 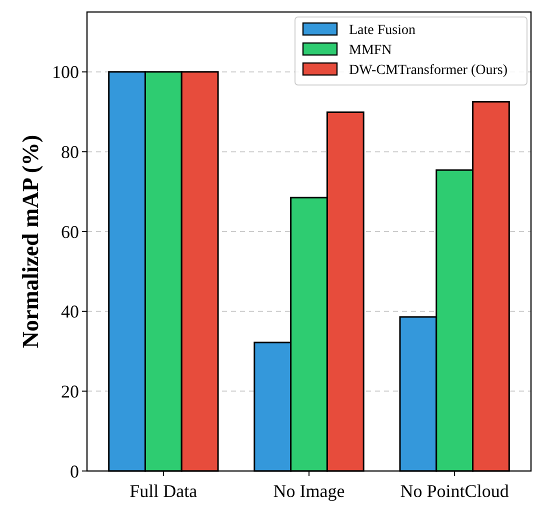 I want to click on legend-label: DW-CMTransformer (Ours), so click(x=428, y=70).